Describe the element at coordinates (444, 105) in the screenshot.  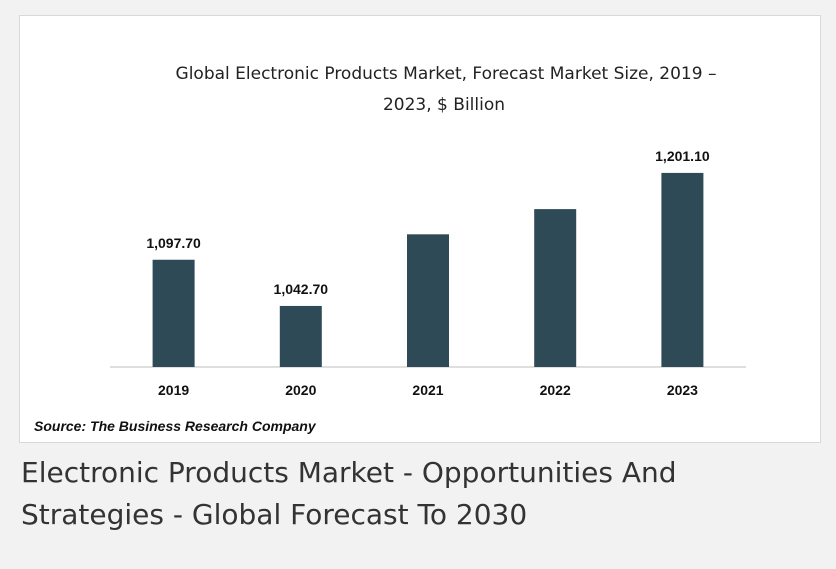
I see `chart-title-line-2: 2023, $ Billion` at that location.